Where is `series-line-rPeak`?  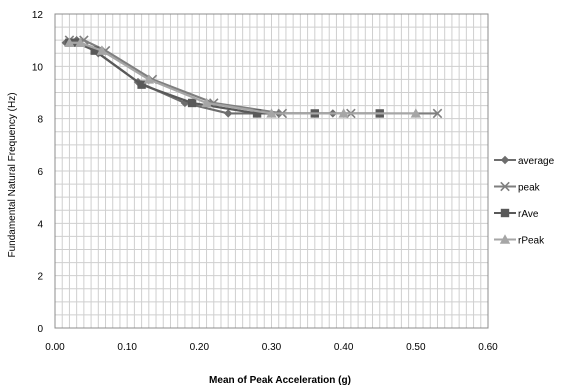 series-line-rPeak is located at coordinates (242, 78).